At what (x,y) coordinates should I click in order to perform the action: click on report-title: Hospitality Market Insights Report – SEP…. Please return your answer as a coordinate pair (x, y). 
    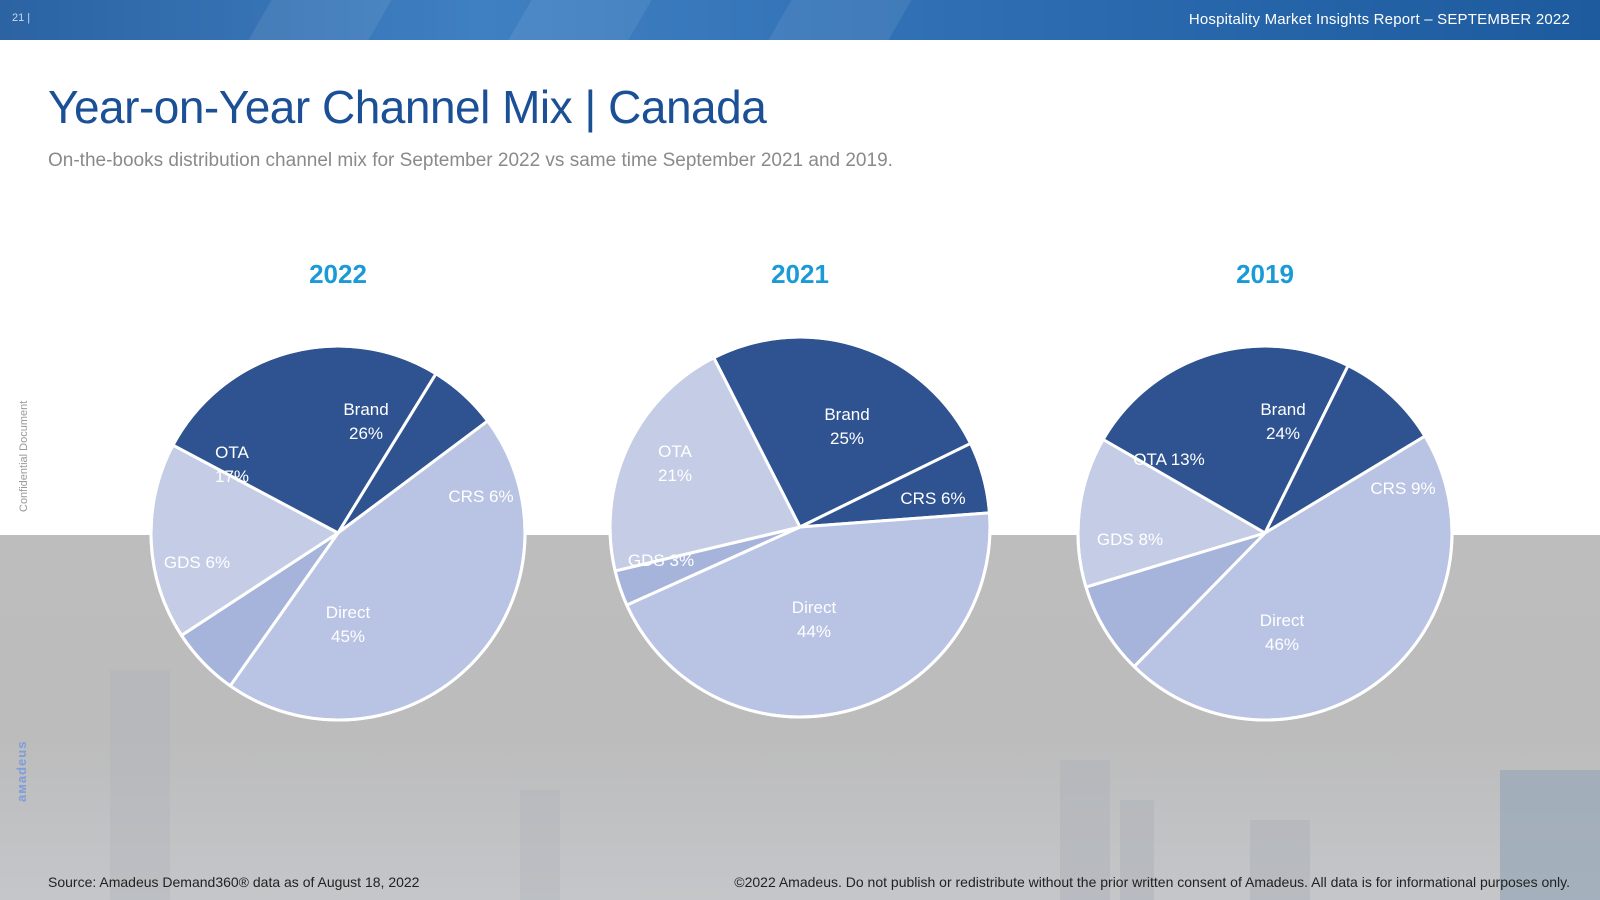
    Looking at the image, I should click on (1379, 19).